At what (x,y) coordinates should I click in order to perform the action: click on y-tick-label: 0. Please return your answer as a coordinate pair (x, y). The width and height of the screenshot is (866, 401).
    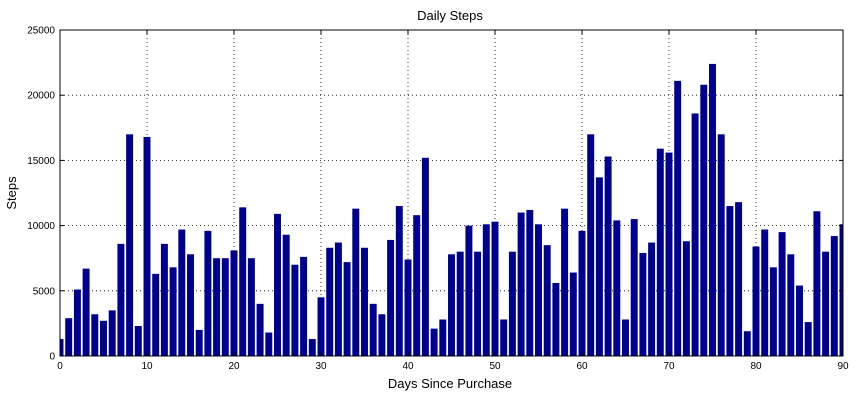
    Looking at the image, I should click on (52, 357).